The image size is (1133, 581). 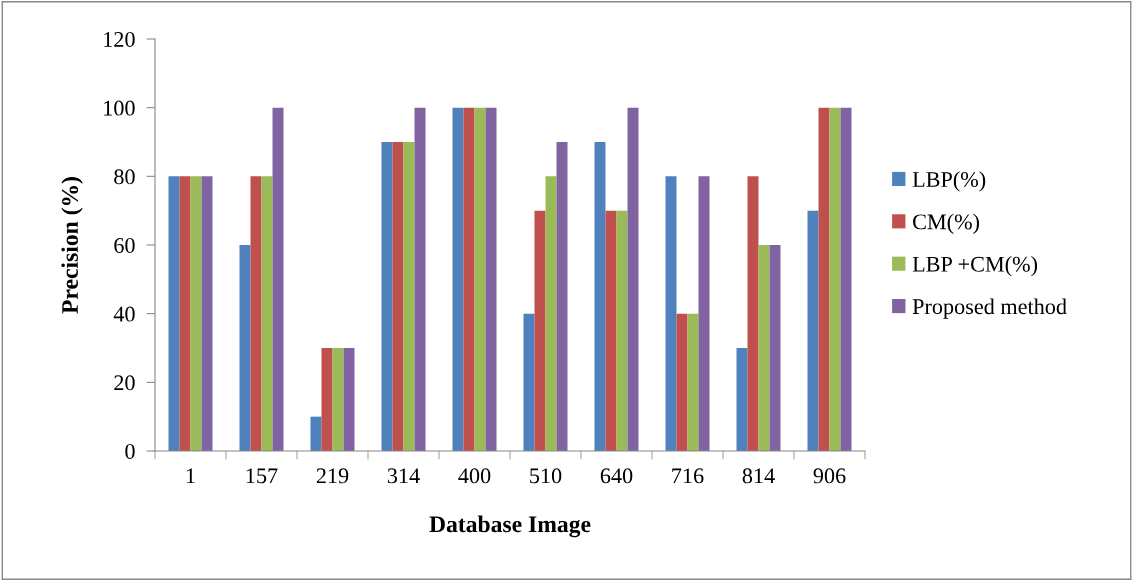 I want to click on x-tick-label: 1, so click(x=190, y=476).